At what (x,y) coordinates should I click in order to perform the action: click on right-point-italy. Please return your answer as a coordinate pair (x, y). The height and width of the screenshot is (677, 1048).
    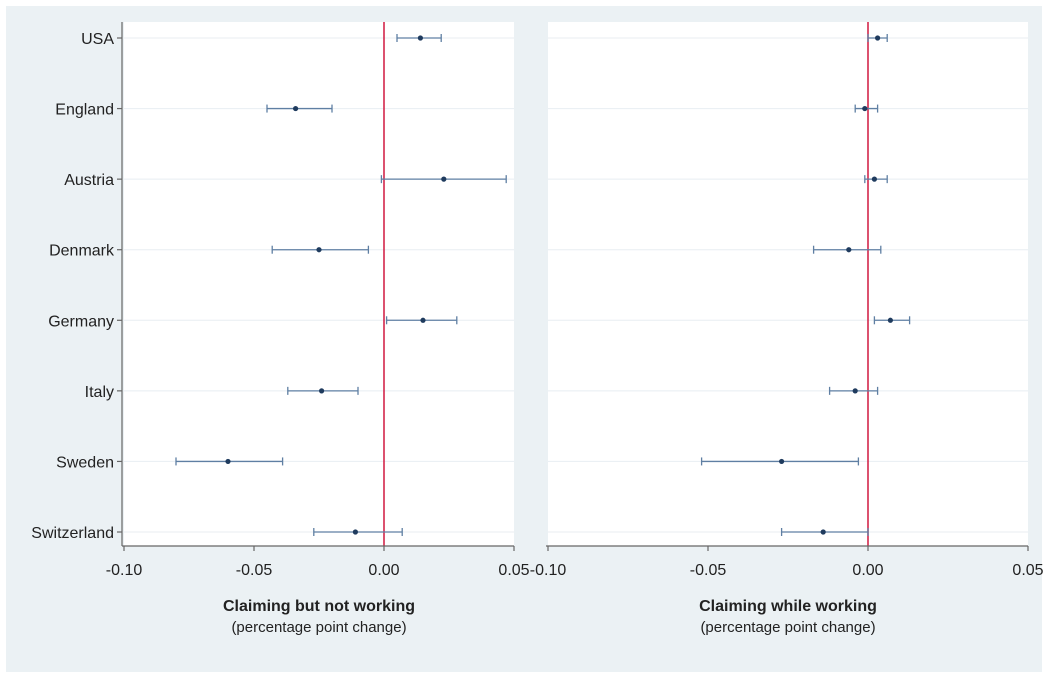
    Looking at the image, I should click on (855, 391).